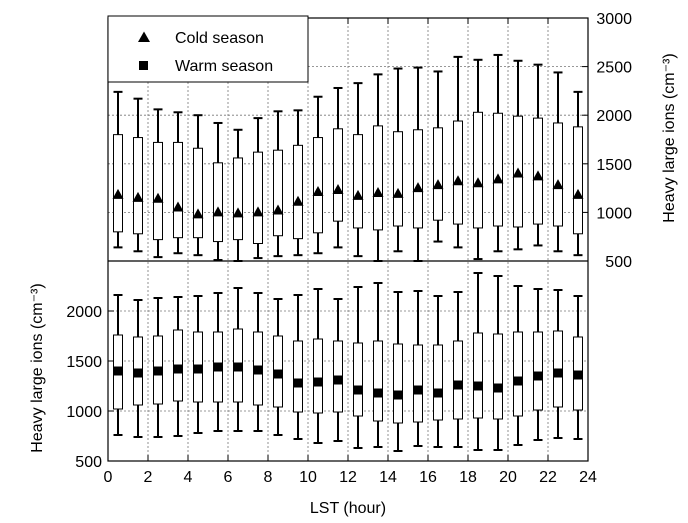  I want to click on x-axis-title: LST (hour), so click(348, 508).